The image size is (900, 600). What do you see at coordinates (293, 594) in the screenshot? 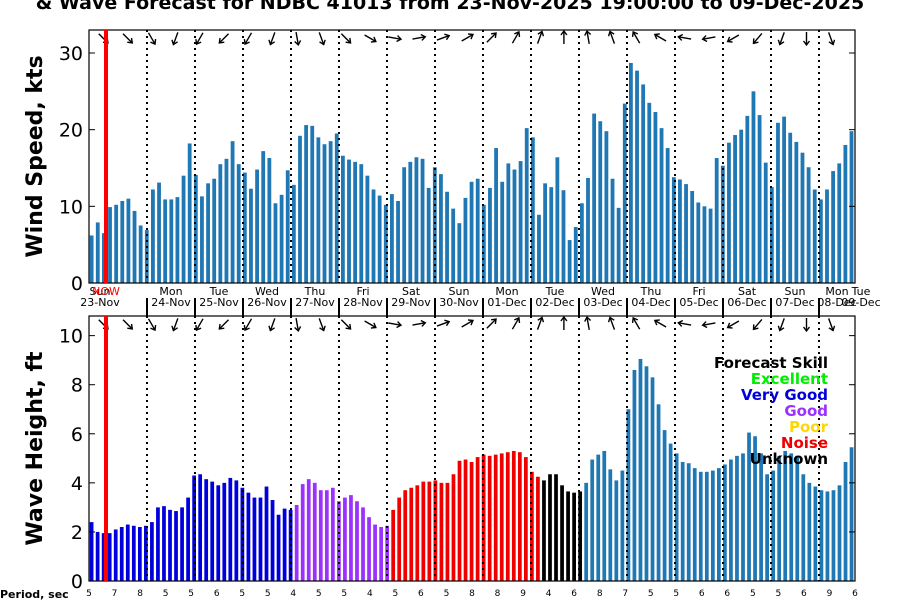
I see `period-value: 4` at bounding box center [293, 594].